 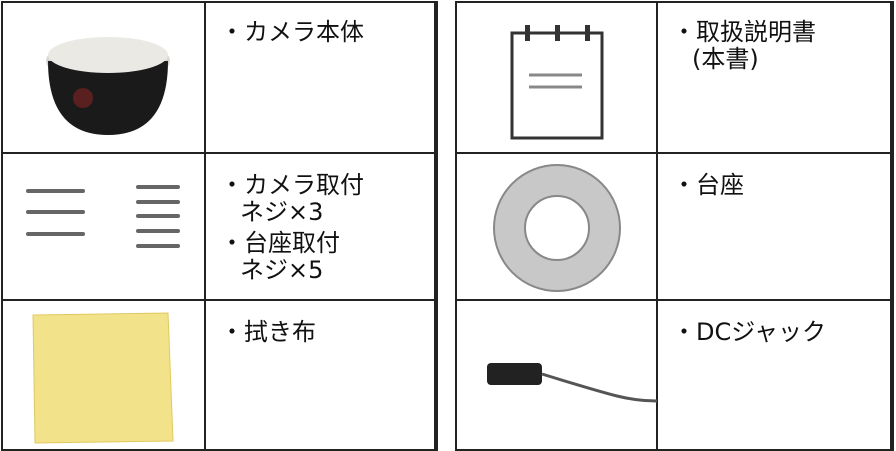 I want to click on cell-text: ・DCジャック, so click(x=749, y=334).